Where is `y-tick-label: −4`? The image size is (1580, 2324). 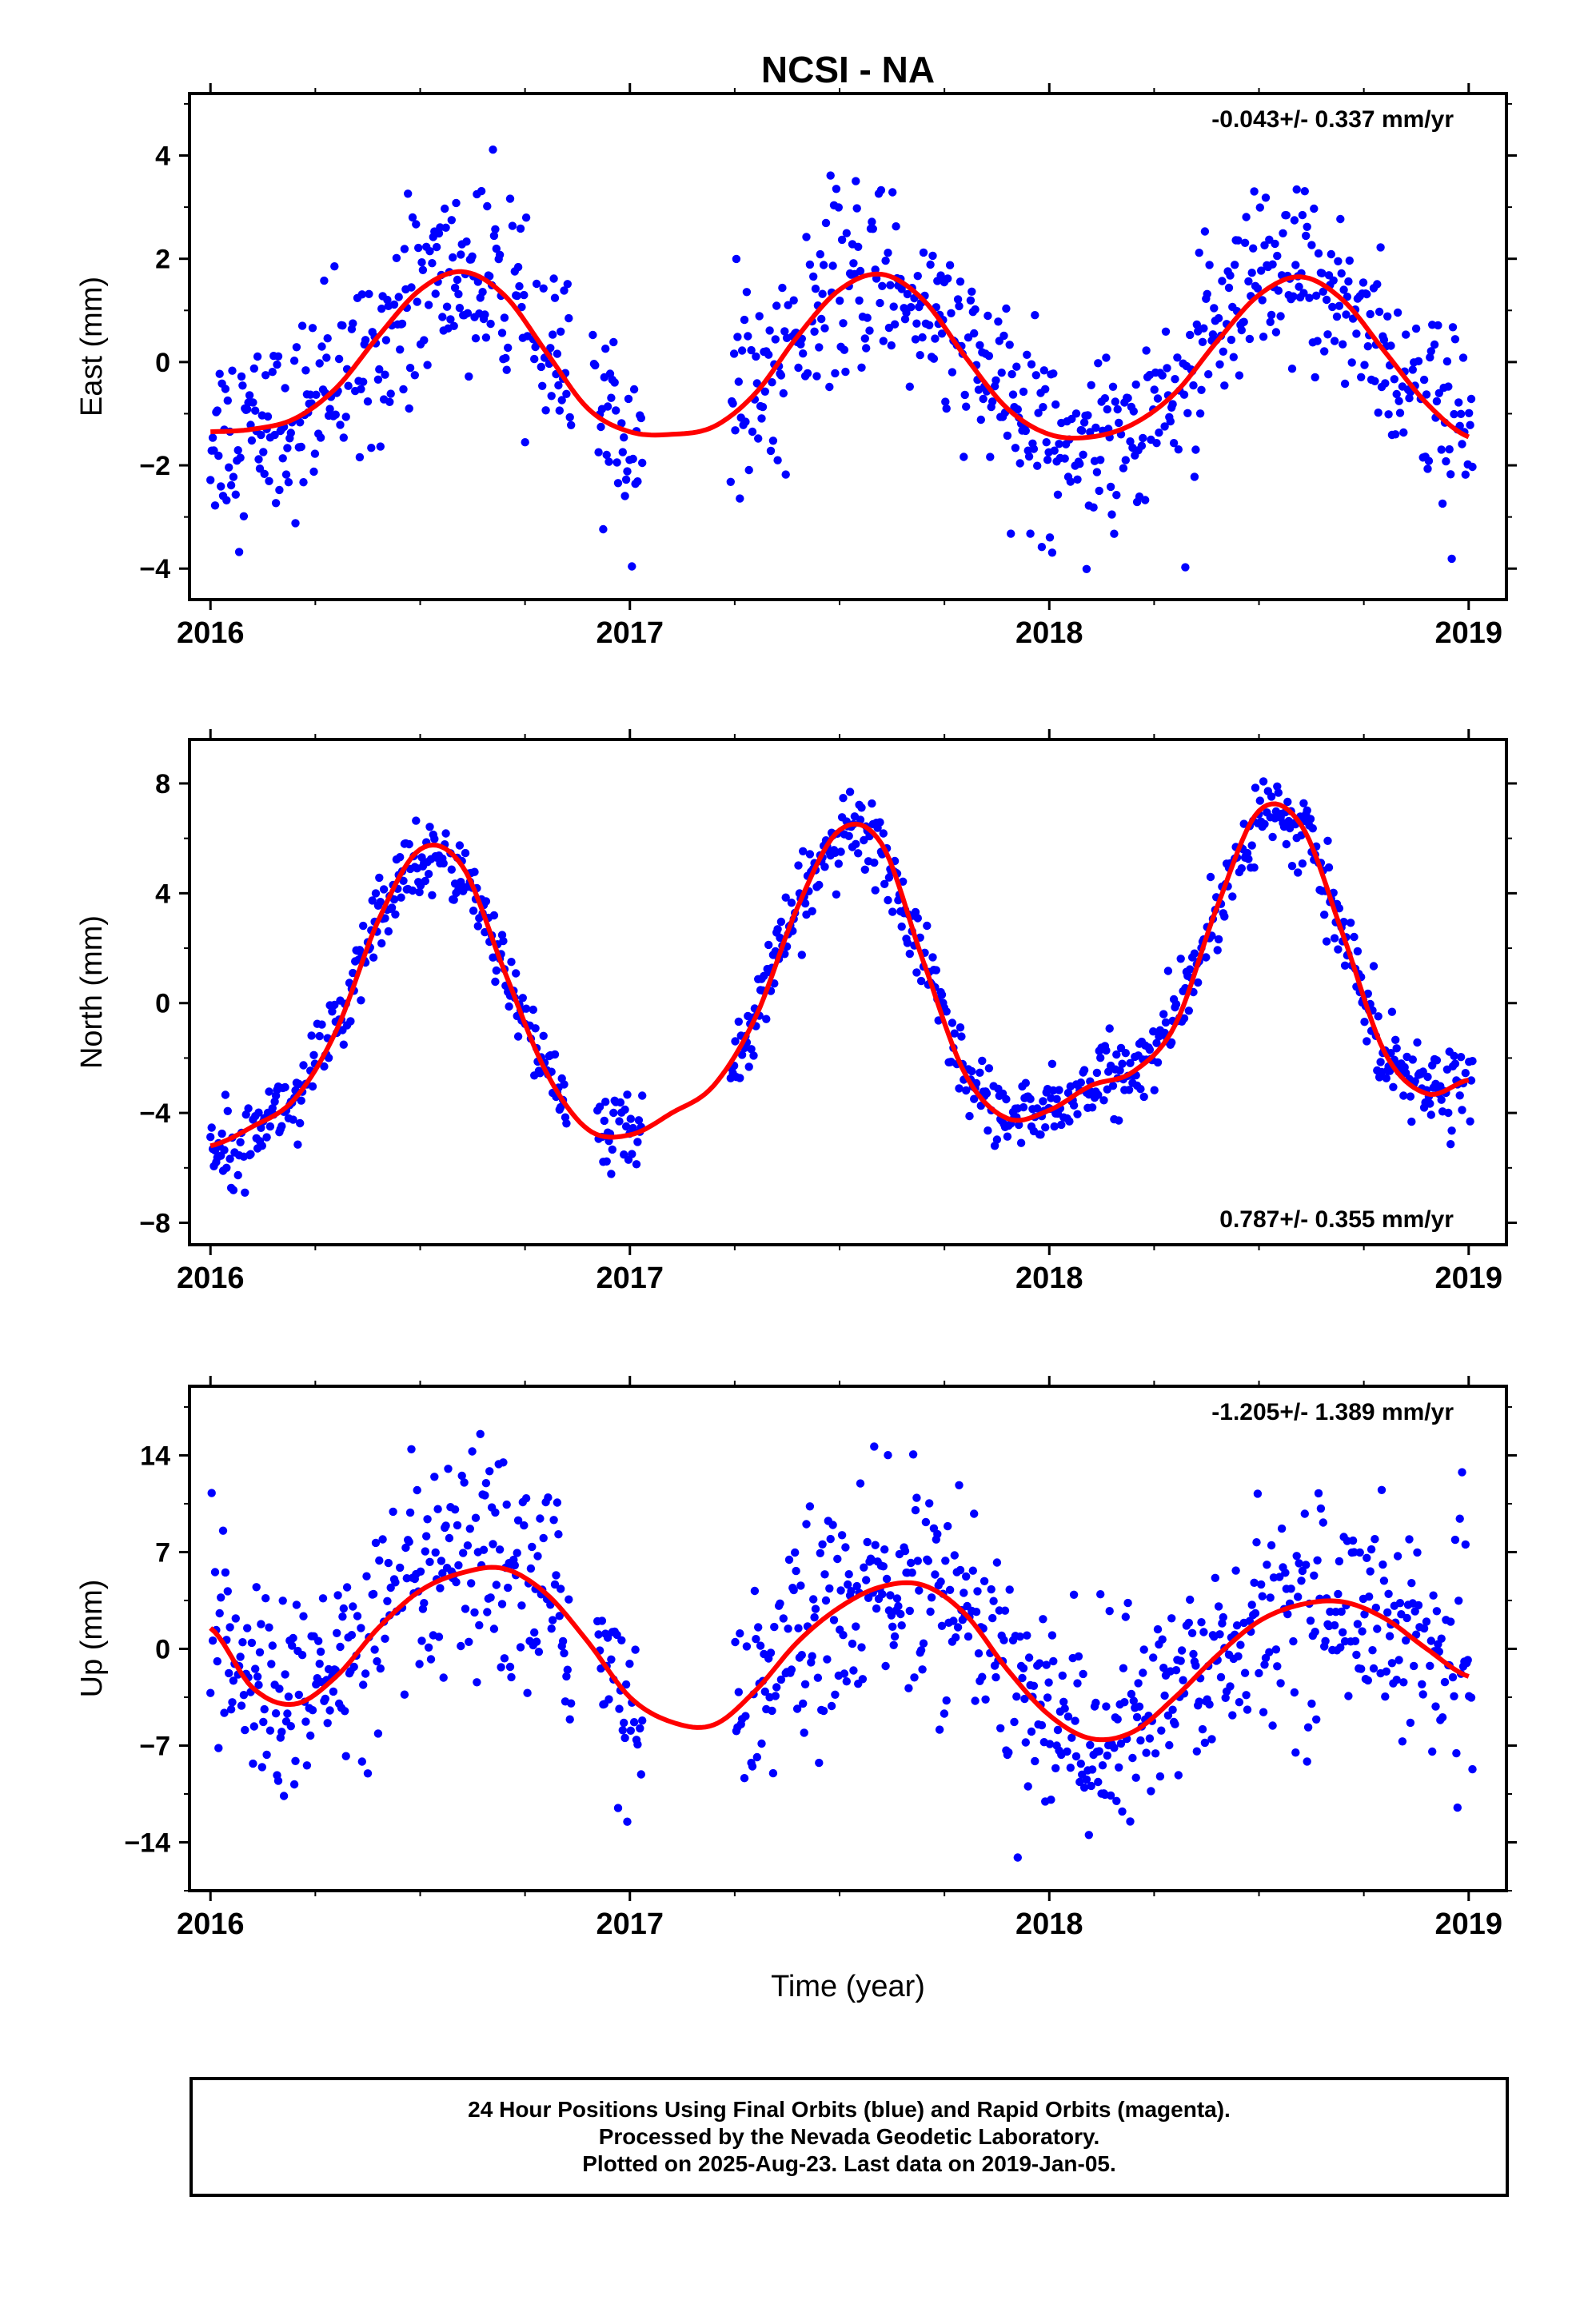
y-tick-label: −4 is located at coordinates (154, 569).